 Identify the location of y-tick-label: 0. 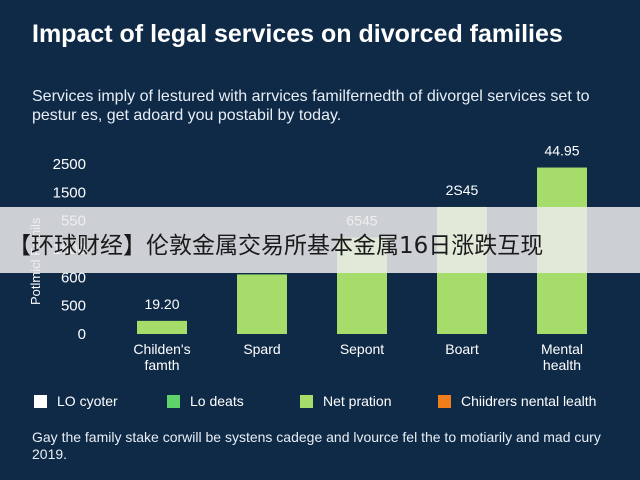
(82, 334).